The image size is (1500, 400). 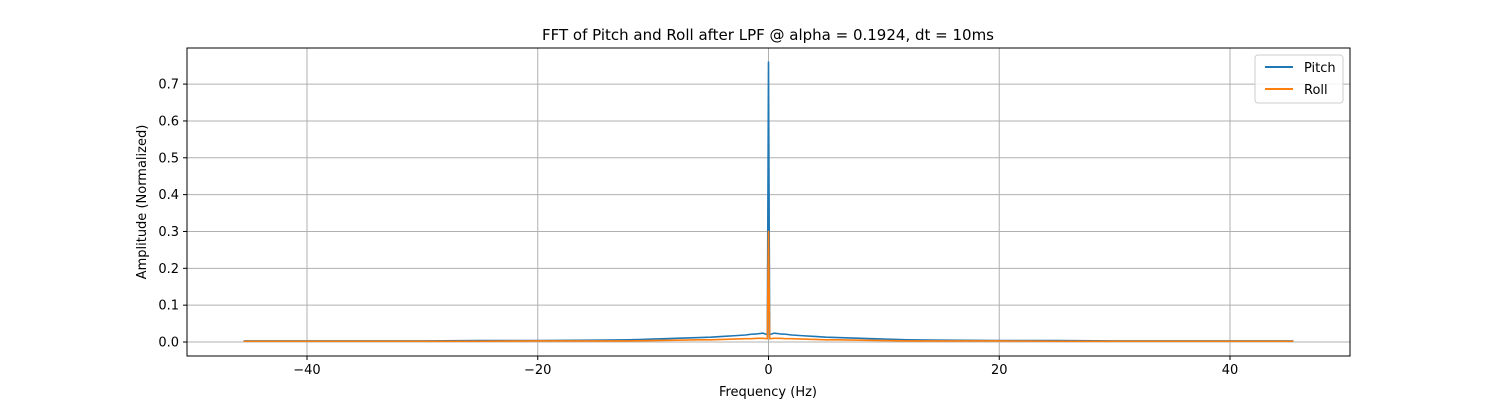 I want to click on legend: Pitch Roll, so click(x=1299, y=79).